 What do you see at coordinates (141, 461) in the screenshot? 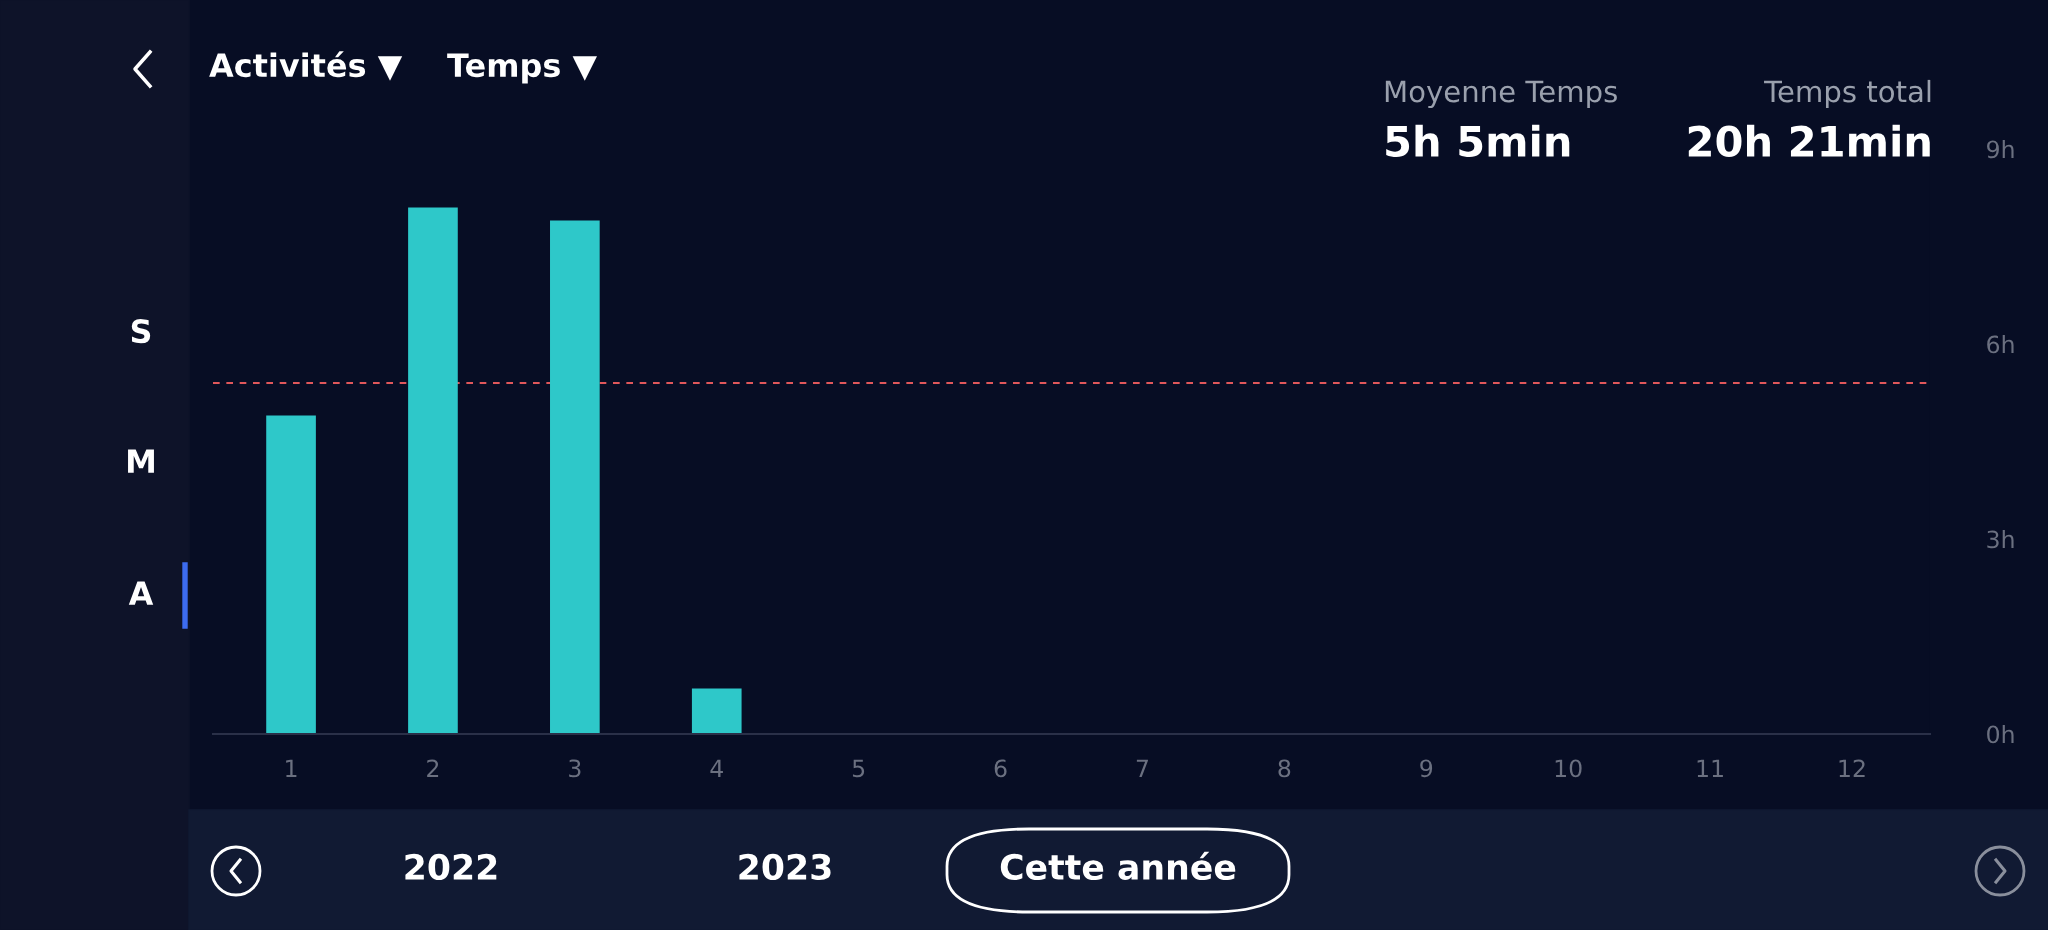
I see `text: M` at bounding box center [141, 461].